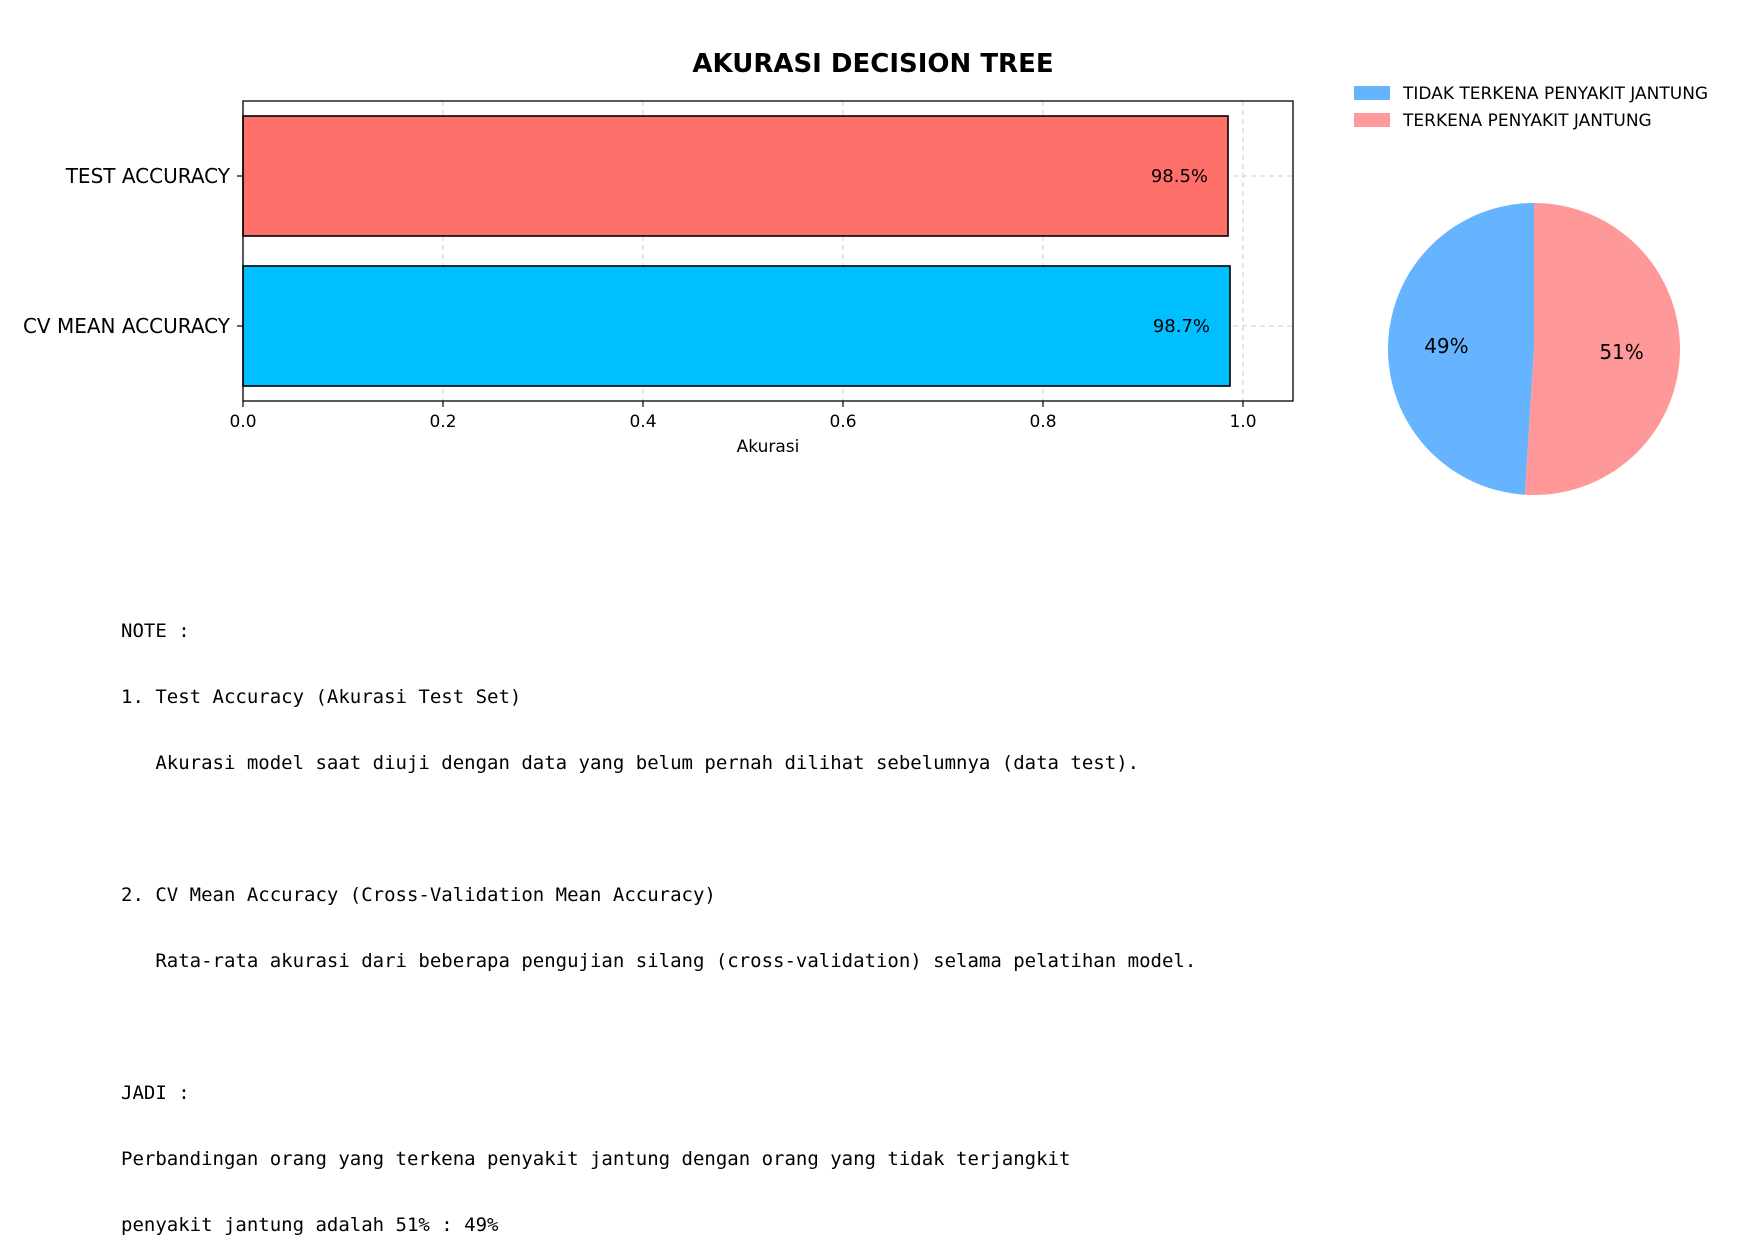 This screenshot has width=1745, height=1258. Describe the element at coordinates (148, 176) in the screenshot. I see `y-tick-label-0: TEST ACCURACY` at that location.